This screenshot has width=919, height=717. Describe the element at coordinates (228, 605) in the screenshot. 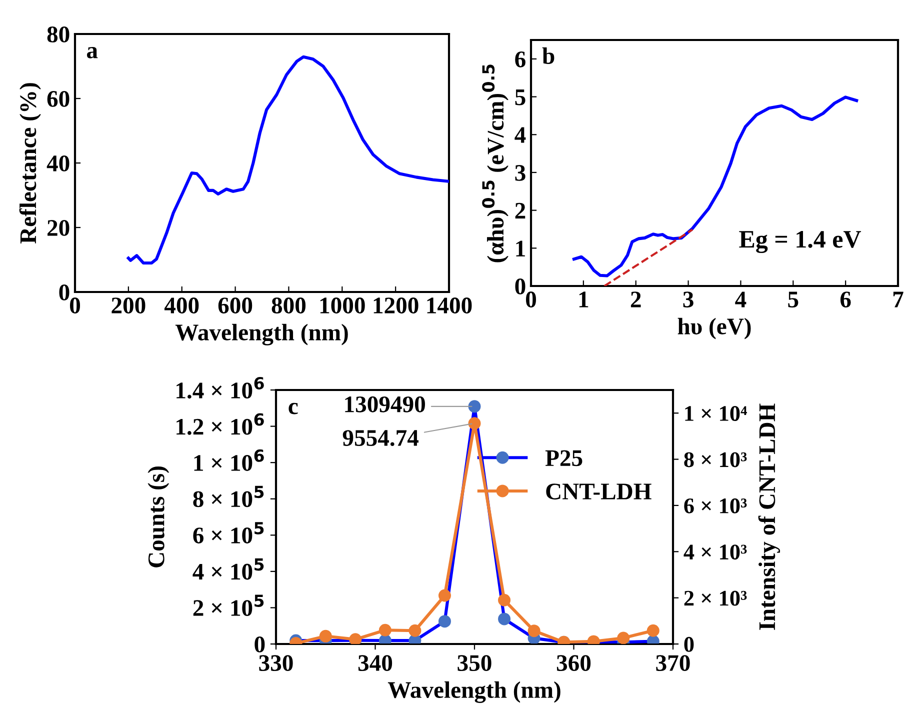

I see `y-tick-label: 2 × 10$^{5}$` at that location.